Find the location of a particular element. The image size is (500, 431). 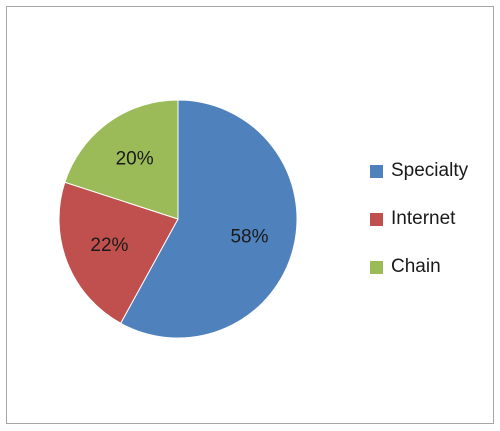

pie-slice-chain is located at coordinates (121, 159).